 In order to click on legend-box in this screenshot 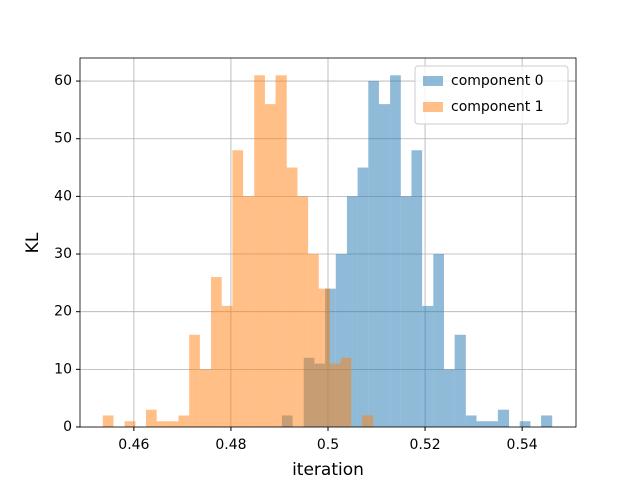, I will do `click(491, 95)`.